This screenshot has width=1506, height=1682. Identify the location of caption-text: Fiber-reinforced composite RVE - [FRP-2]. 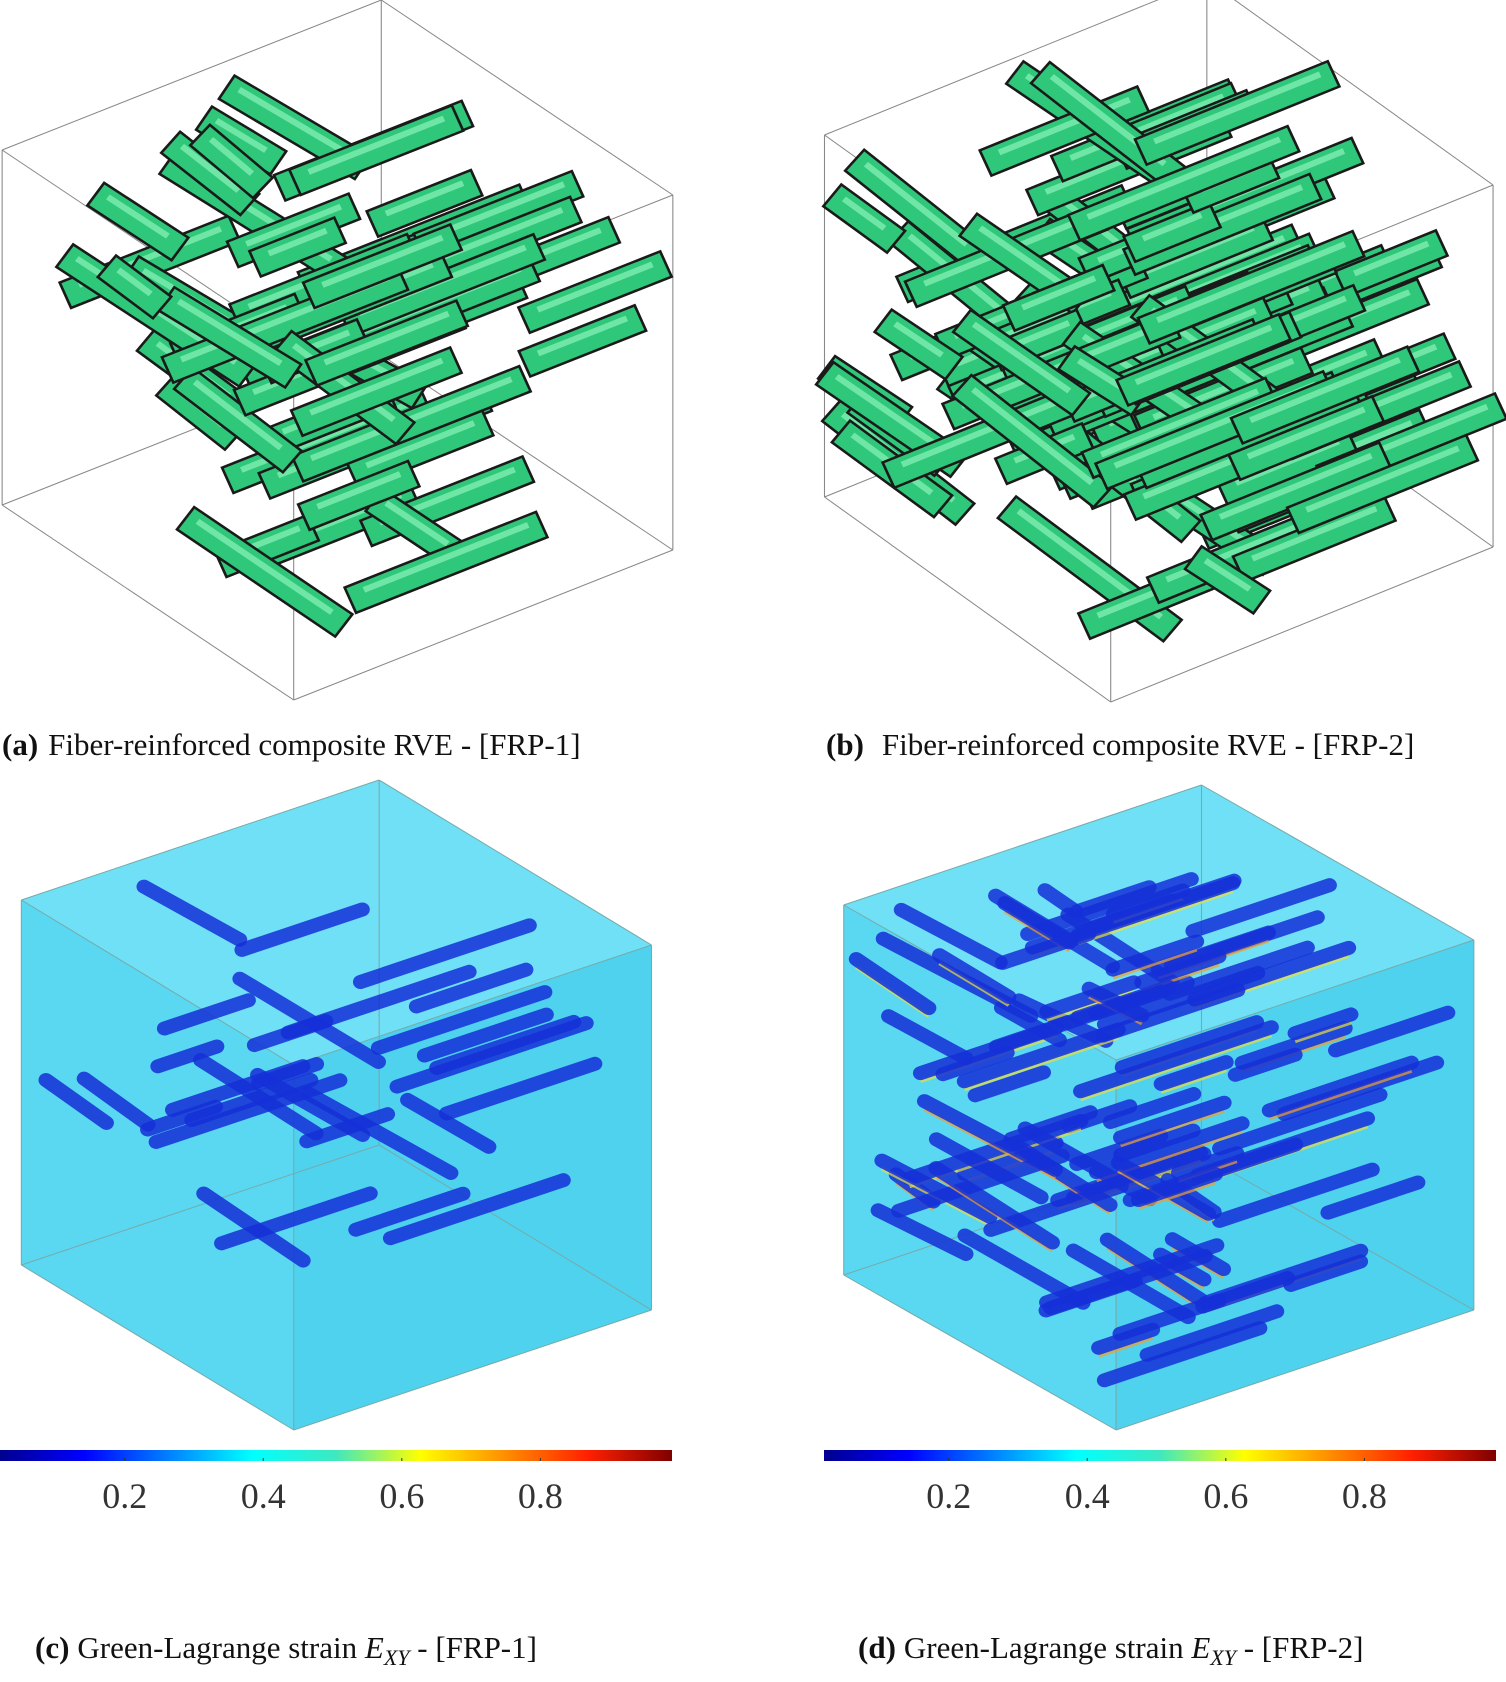
(1148, 744).